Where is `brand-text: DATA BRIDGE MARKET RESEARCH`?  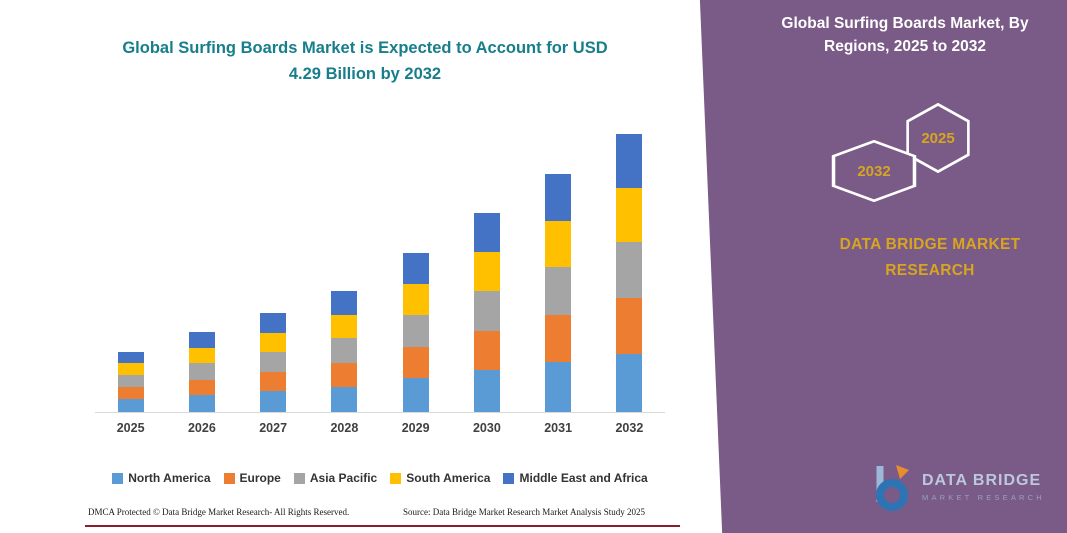
brand-text: DATA BRIDGE MARKET RESEARCH is located at coordinates (926, 257).